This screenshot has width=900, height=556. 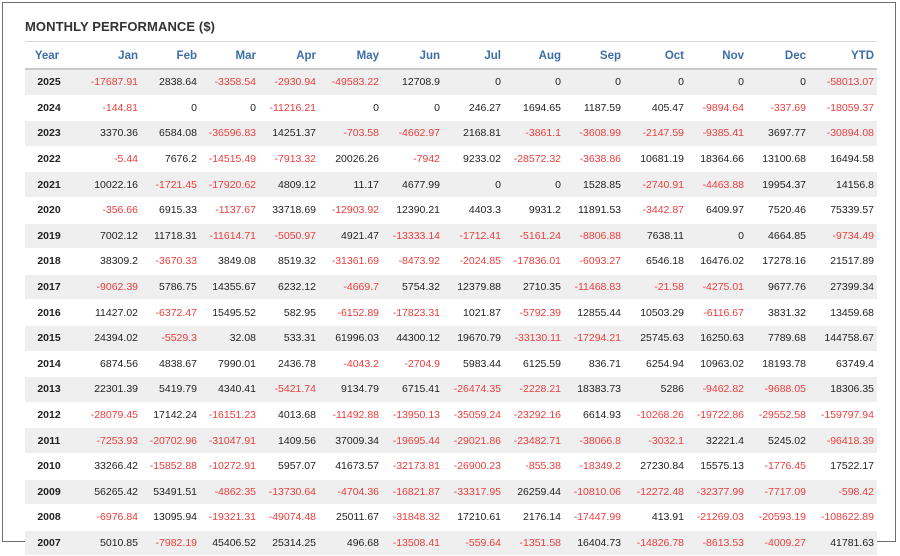 I want to click on value-cell-apr: -5050.97, so click(x=289, y=236).